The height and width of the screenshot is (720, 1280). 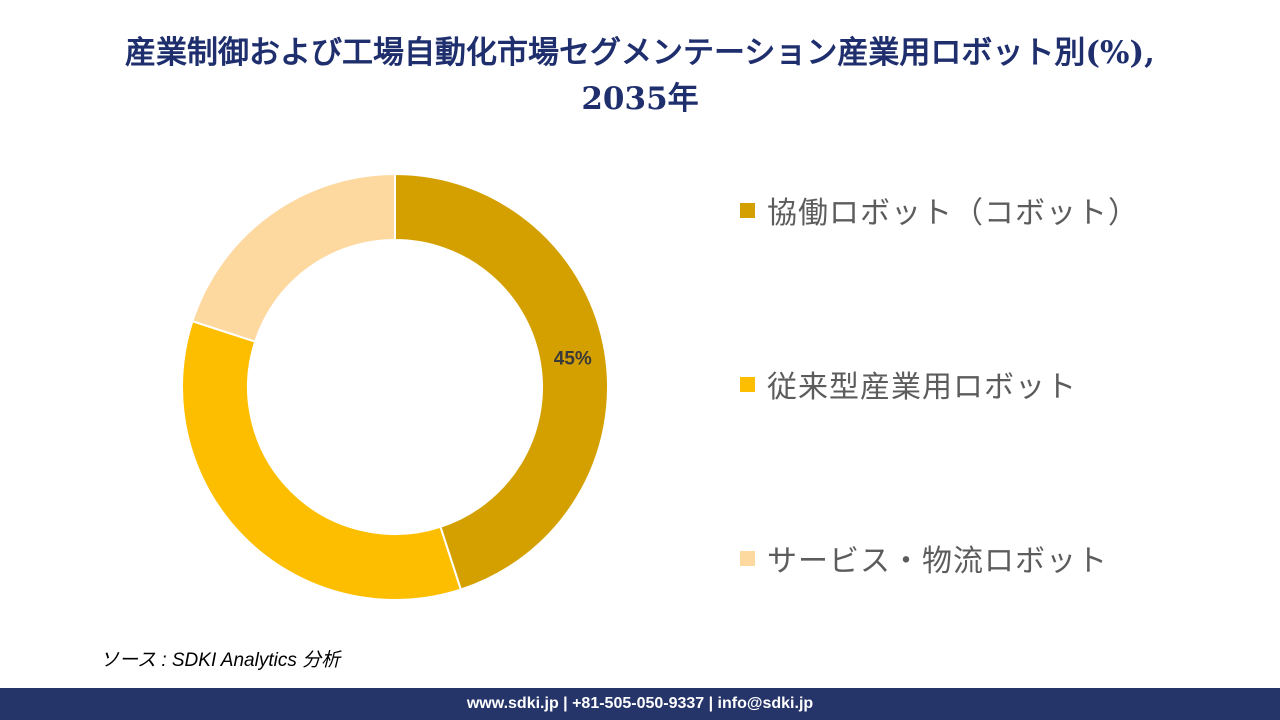 I want to click on legend-item-3: サービス・物流ロボット, so click(x=924, y=558).